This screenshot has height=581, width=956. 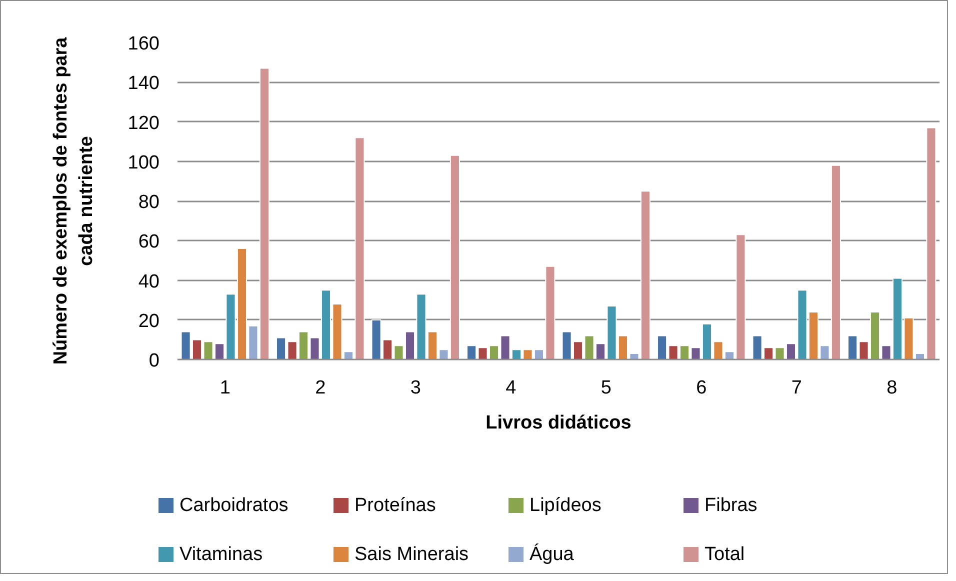 I want to click on x-axis-title: Livros didáticos, so click(x=559, y=423).